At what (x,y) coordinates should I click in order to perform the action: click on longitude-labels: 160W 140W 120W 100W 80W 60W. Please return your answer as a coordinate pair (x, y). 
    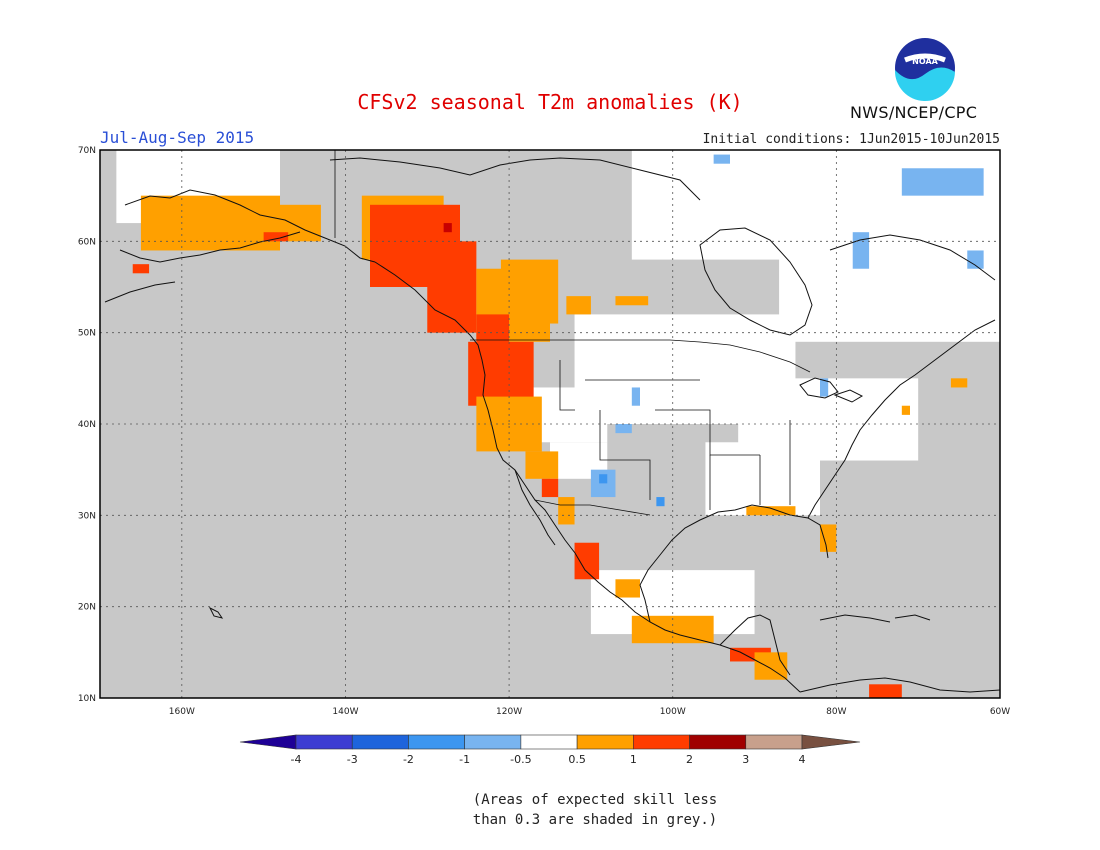
    Looking at the image, I should click on (589, 712).